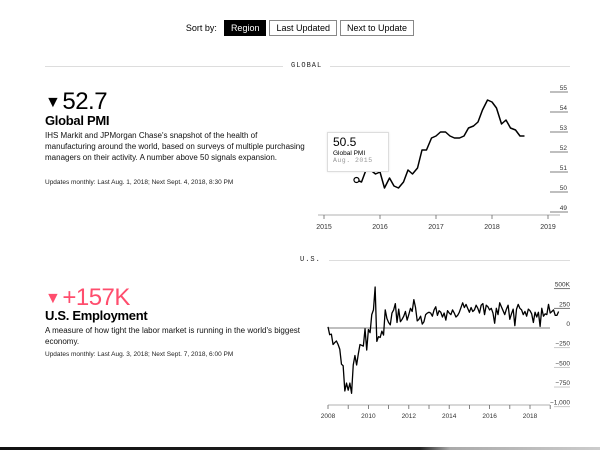 Image resolution: width=600 pixels, height=450 pixels. What do you see at coordinates (564, 128) in the screenshot?
I see `y-tick-label: 53` at bounding box center [564, 128].